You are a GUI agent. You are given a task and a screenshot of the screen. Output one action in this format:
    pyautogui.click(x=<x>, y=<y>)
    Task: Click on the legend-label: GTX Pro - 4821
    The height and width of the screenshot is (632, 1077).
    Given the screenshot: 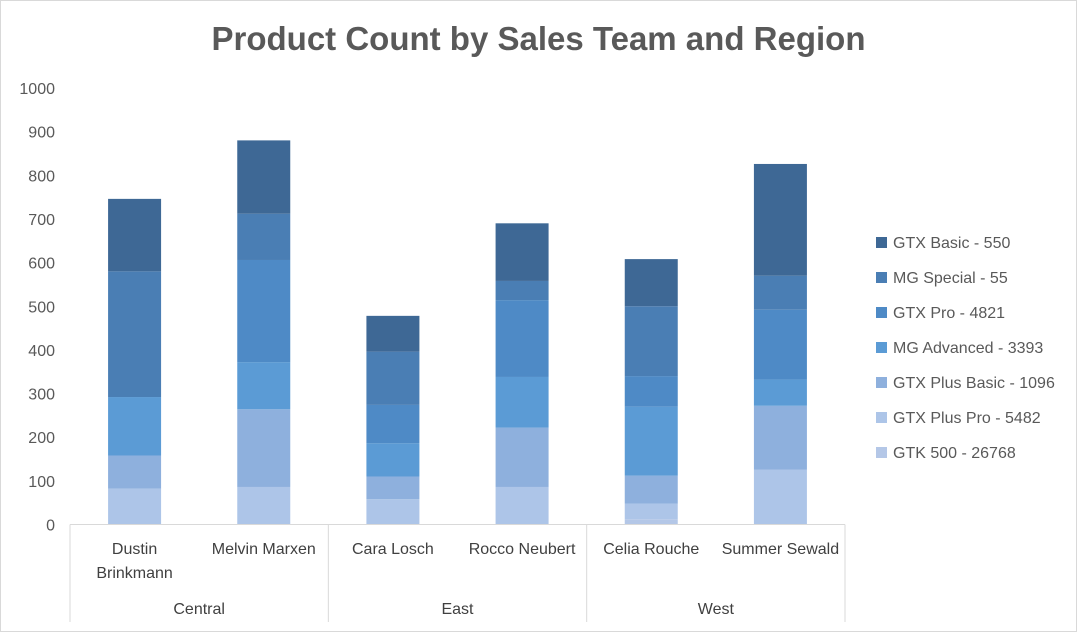 What is the action you would take?
    pyautogui.click(x=949, y=313)
    